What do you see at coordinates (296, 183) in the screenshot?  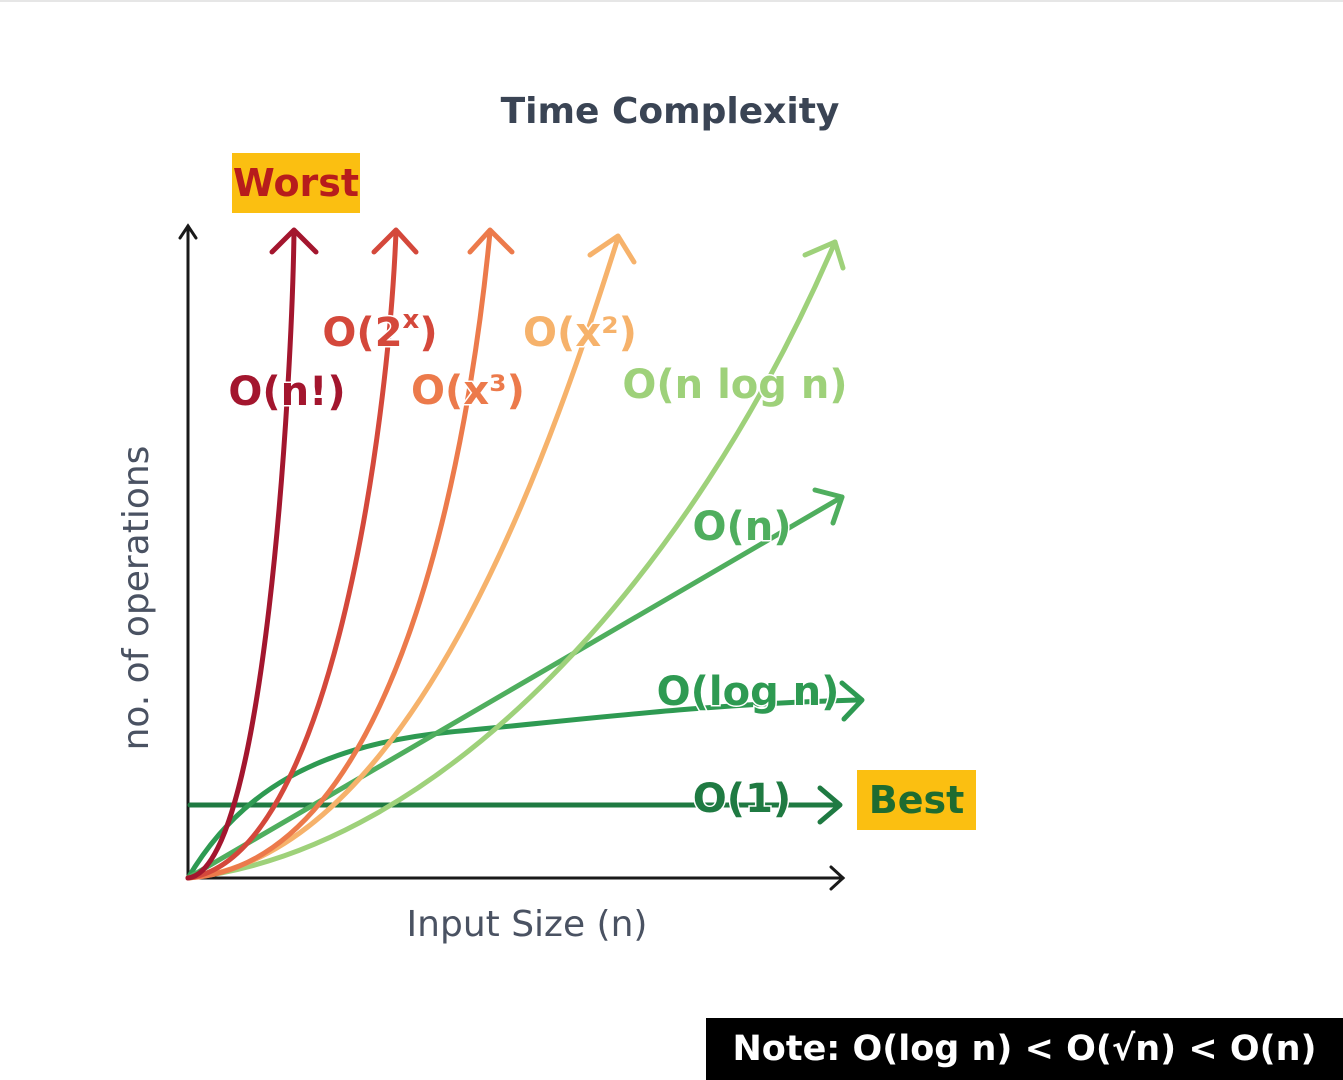 I see `worst-badge: Worst` at bounding box center [296, 183].